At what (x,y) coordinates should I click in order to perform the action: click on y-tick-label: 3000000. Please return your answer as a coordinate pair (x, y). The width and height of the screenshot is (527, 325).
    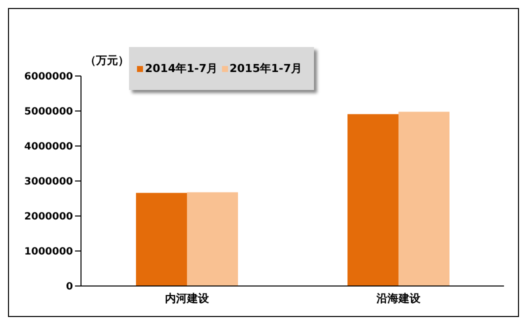
    Looking at the image, I should click on (49, 182).